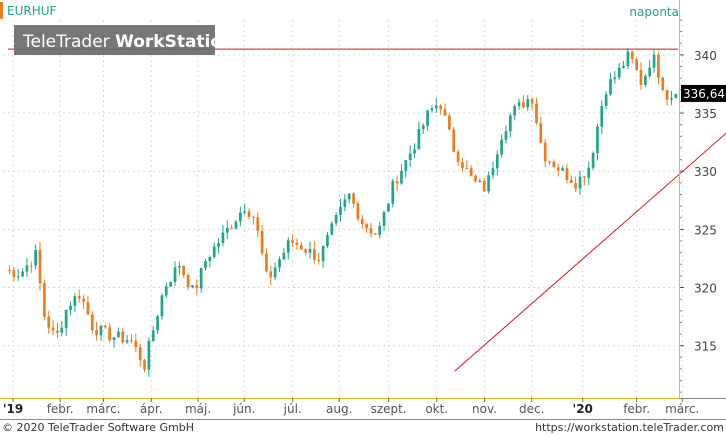 The width and height of the screenshot is (726, 435). What do you see at coordinates (629, 427) in the screenshot?
I see `source-url: https://workstation.teleTrader.com` at bounding box center [629, 427].